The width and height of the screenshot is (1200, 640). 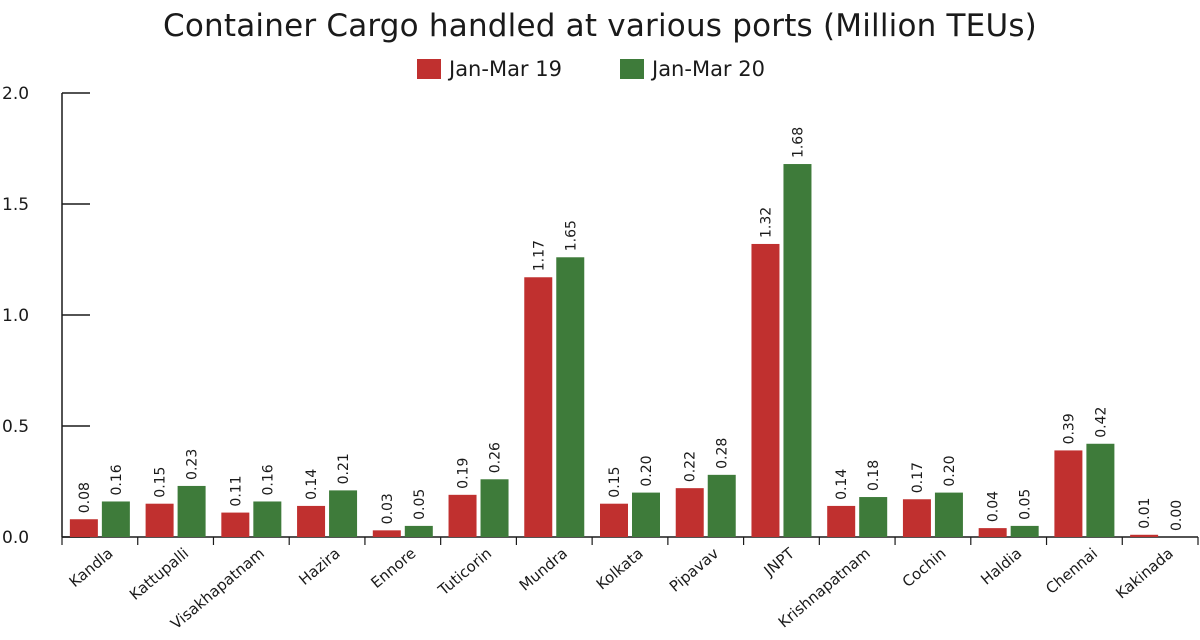 What do you see at coordinates (779, 562) in the screenshot?
I see `x-tick-label: JNPT` at bounding box center [779, 562].